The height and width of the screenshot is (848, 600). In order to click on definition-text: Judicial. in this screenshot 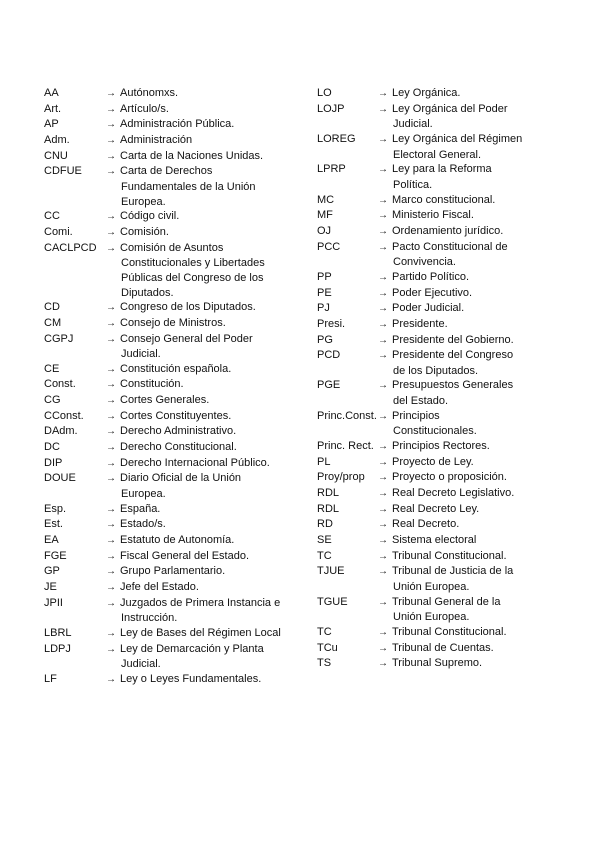, I will do `click(413, 124)`.